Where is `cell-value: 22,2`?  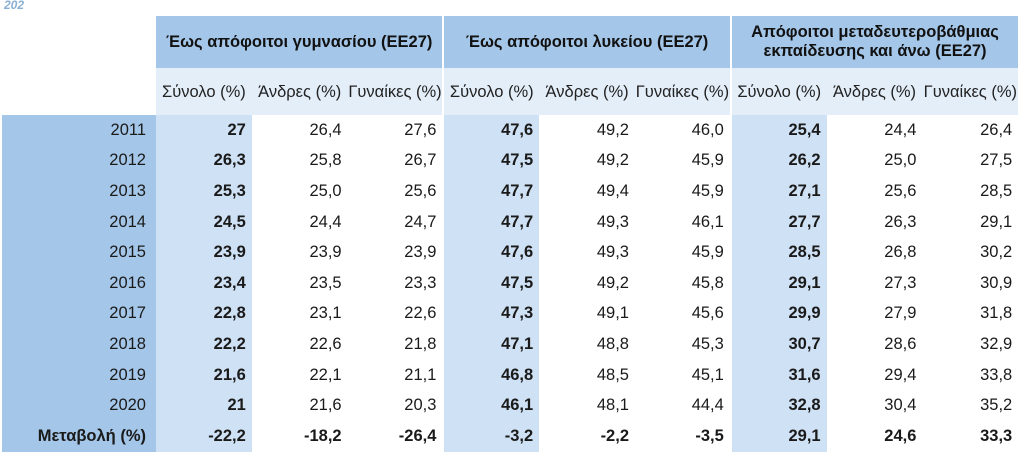 cell-value: 22,2 is located at coordinates (204, 344).